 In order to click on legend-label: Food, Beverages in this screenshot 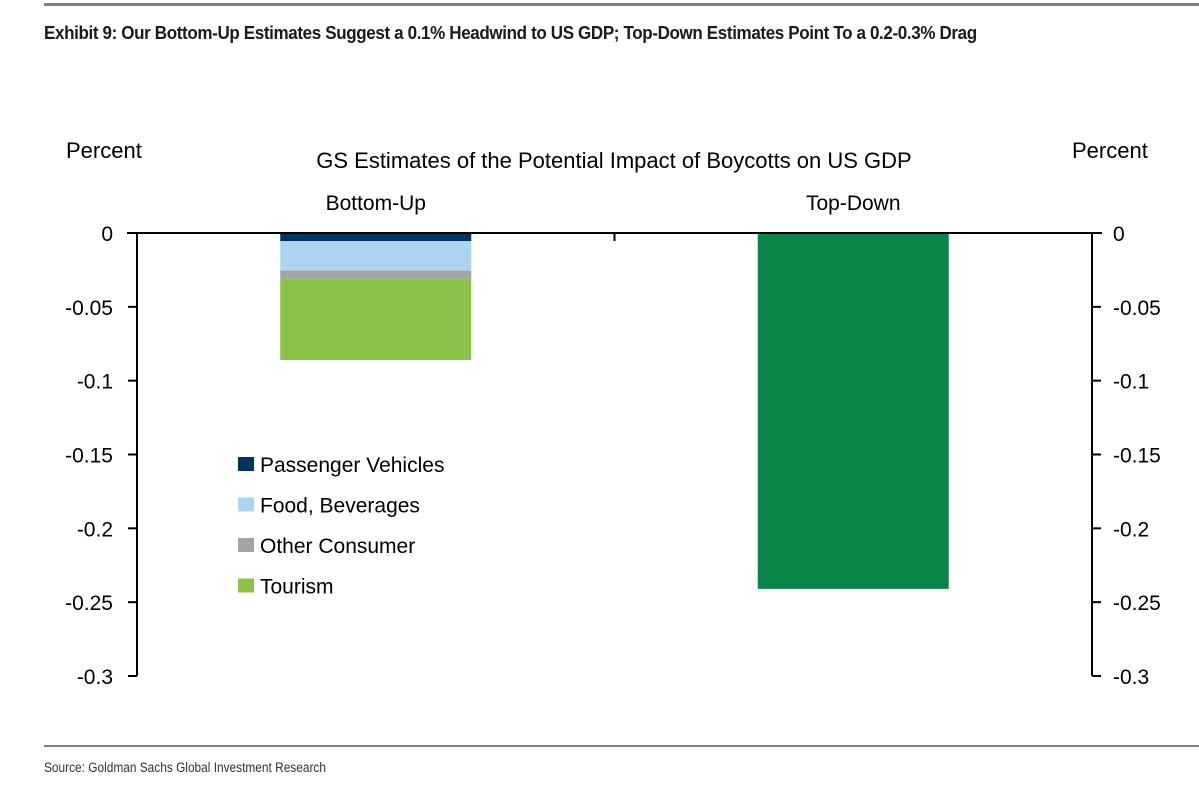, I will do `click(340, 506)`.